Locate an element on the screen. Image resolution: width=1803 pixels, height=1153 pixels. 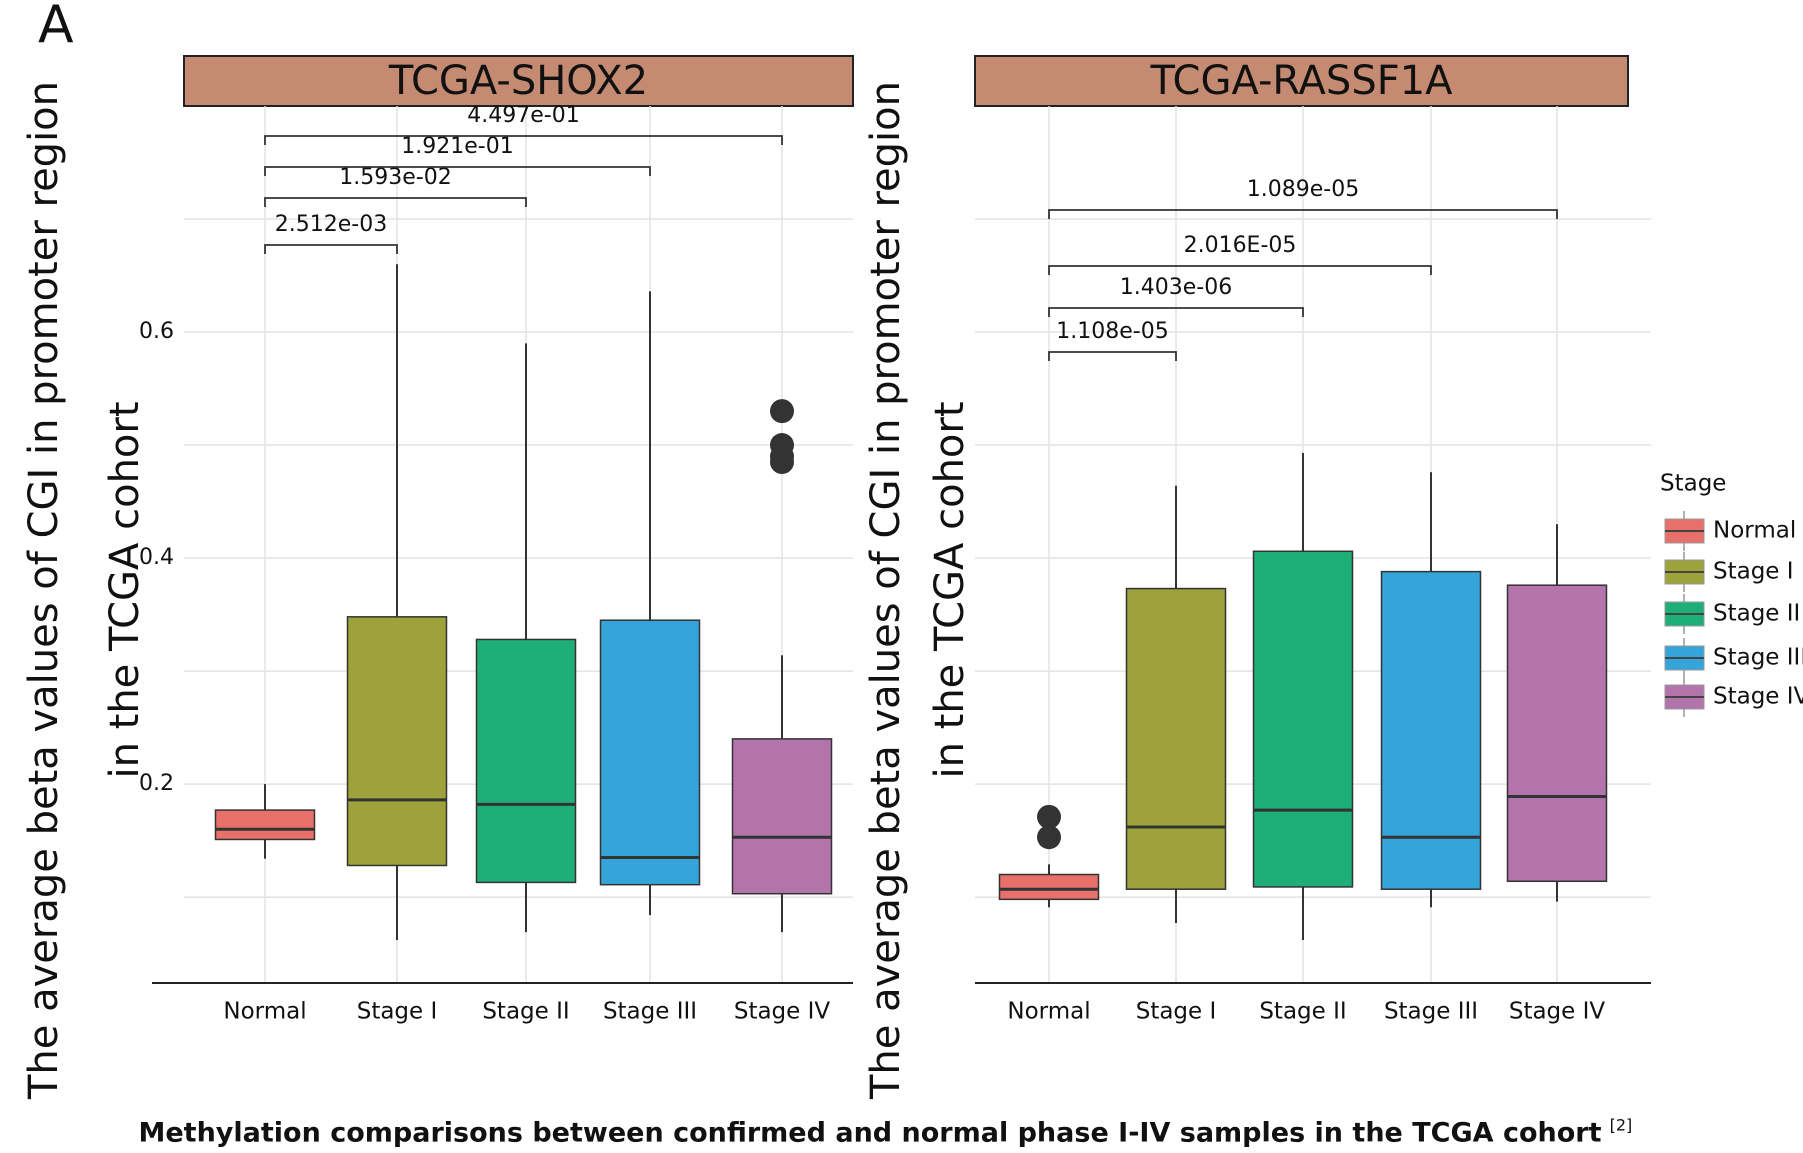
p-value: 4.497e-01 is located at coordinates (523, 115).